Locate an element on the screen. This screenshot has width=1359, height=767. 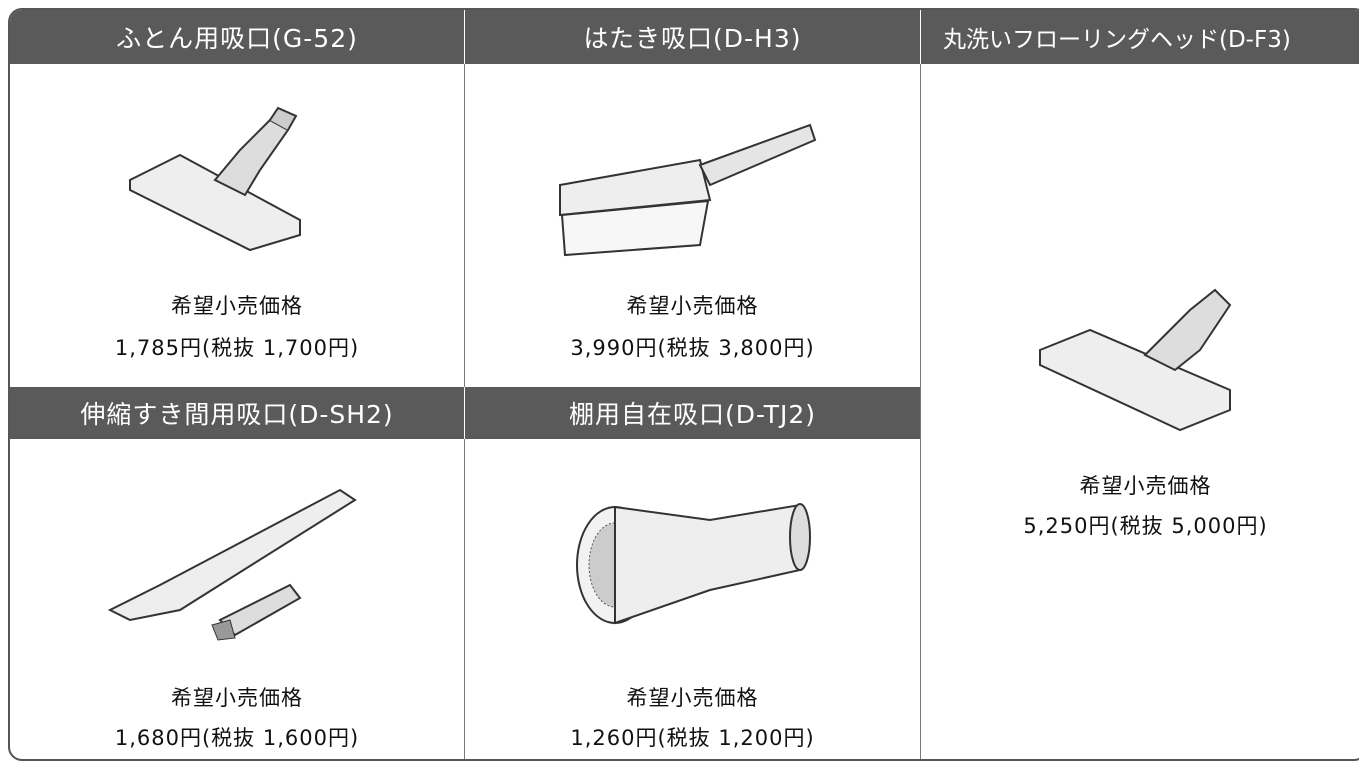
product-name: ふとん用吸口(G-52) is located at coordinates (237, 37).